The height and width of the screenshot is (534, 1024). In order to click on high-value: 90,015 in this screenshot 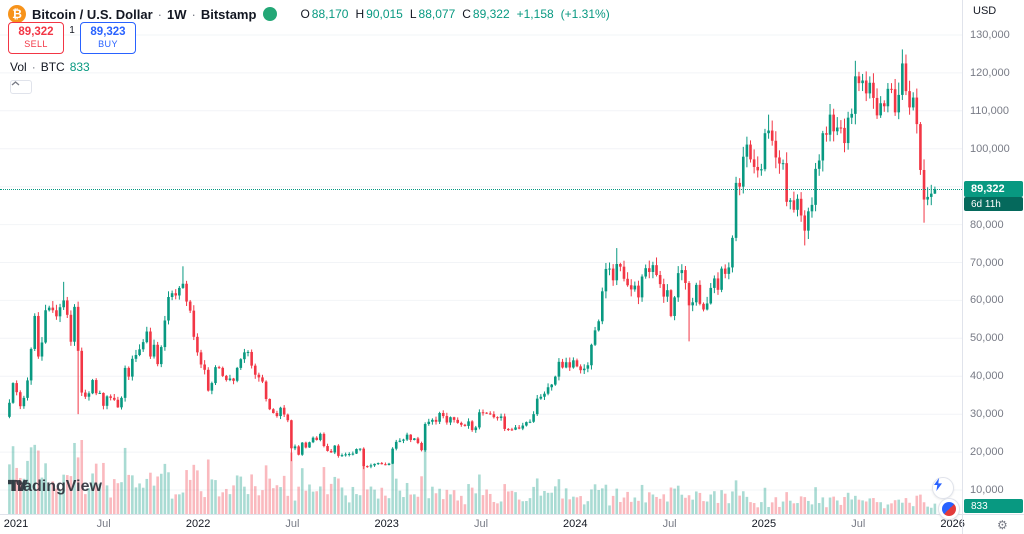, I will do `click(384, 14)`.